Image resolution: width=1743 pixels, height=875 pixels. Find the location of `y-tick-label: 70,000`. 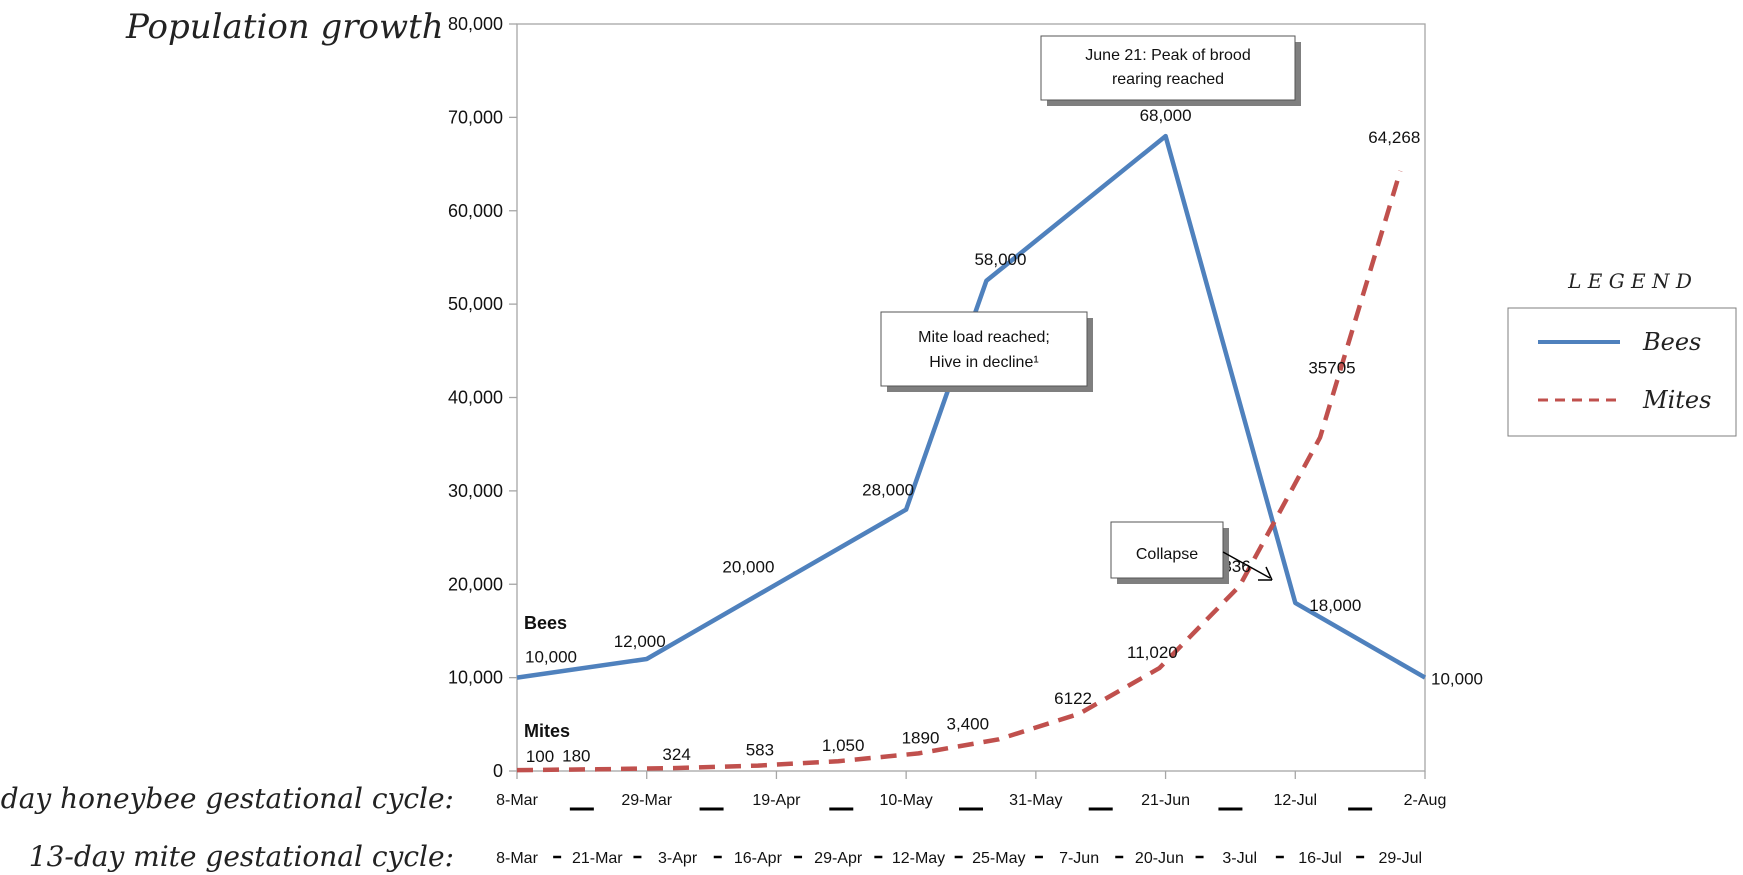

y-tick-label: 70,000 is located at coordinates (475, 117).